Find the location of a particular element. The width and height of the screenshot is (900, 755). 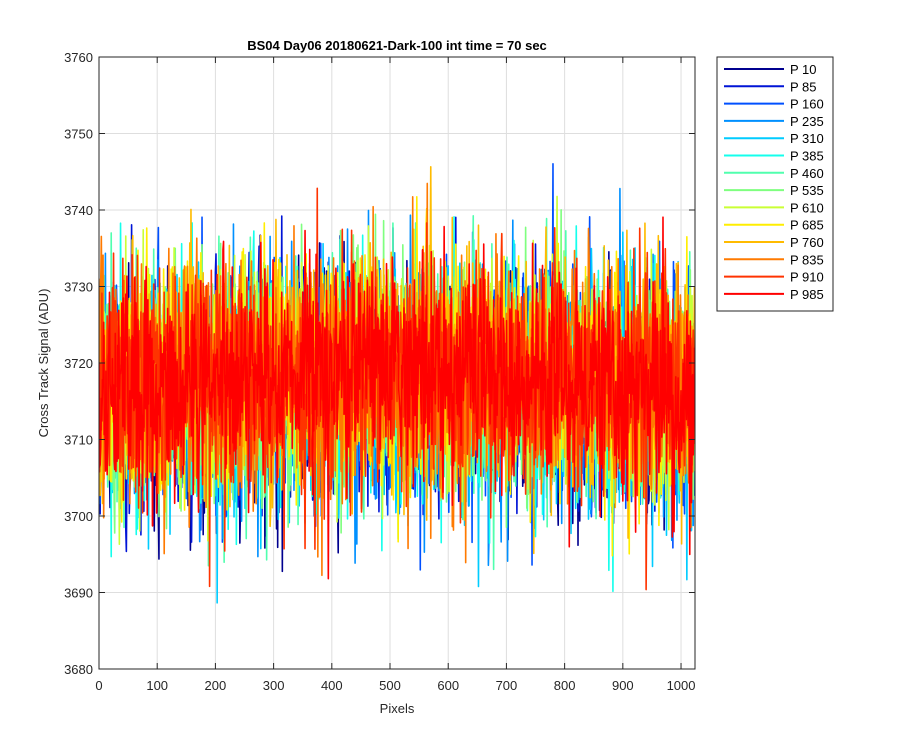

x-tick-label: 300 is located at coordinates (274, 685).